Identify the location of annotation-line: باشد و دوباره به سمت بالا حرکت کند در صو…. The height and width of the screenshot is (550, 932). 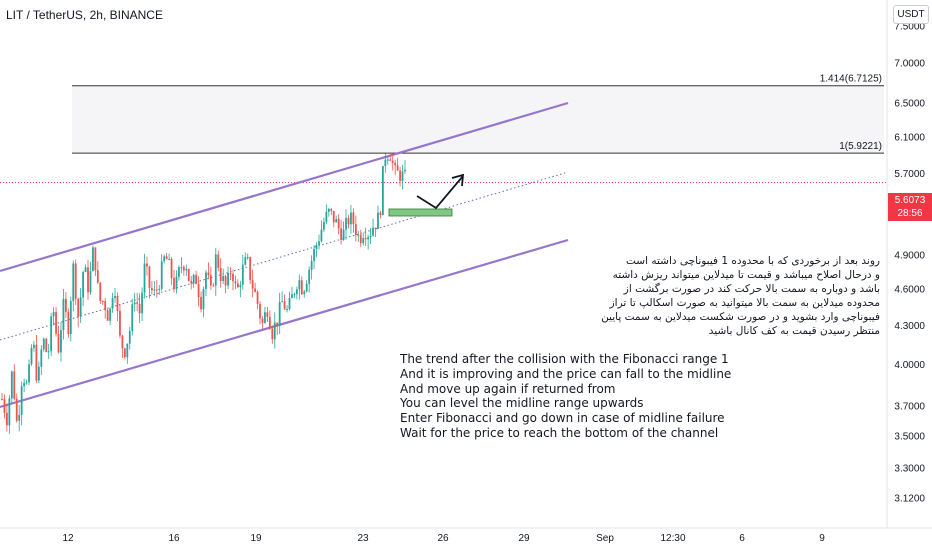
(751, 289).